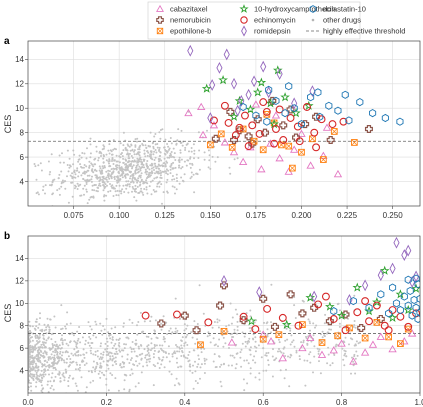 The image size is (423, 407). I want to click on epothilone-b-point, so click(263, 150).